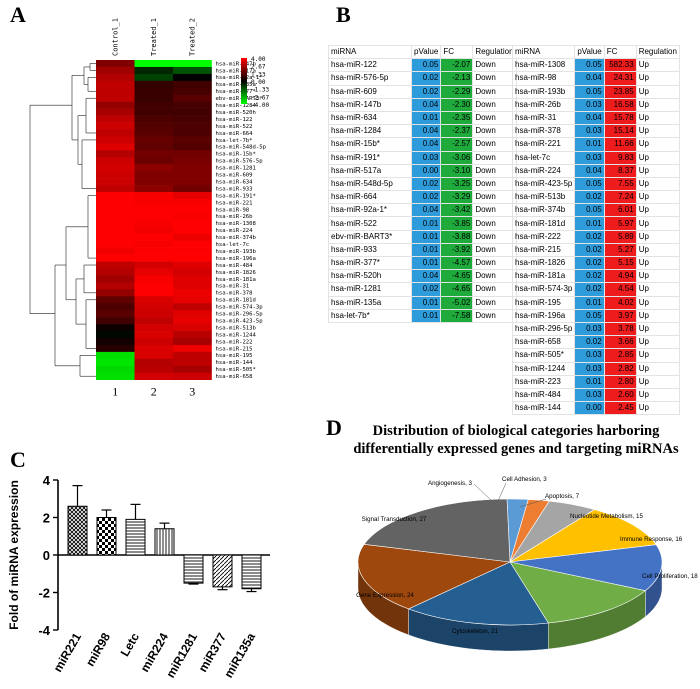  Describe the element at coordinates (651, 539) in the screenshot. I see `pie-slice-label: Immune Response, 16` at that location.